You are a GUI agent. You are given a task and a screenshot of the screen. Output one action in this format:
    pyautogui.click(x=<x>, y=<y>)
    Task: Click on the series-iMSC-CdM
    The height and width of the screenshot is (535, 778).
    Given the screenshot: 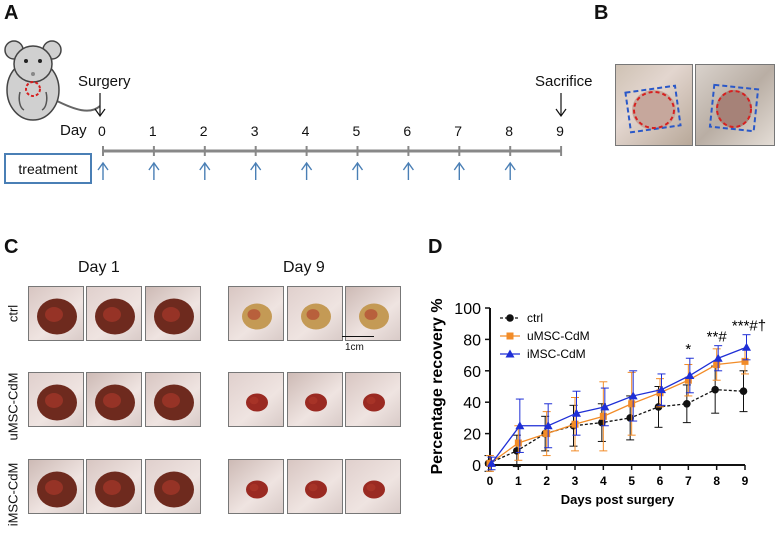 What is the action you would take?
    pyautogui.click(x=619, y=402)
    